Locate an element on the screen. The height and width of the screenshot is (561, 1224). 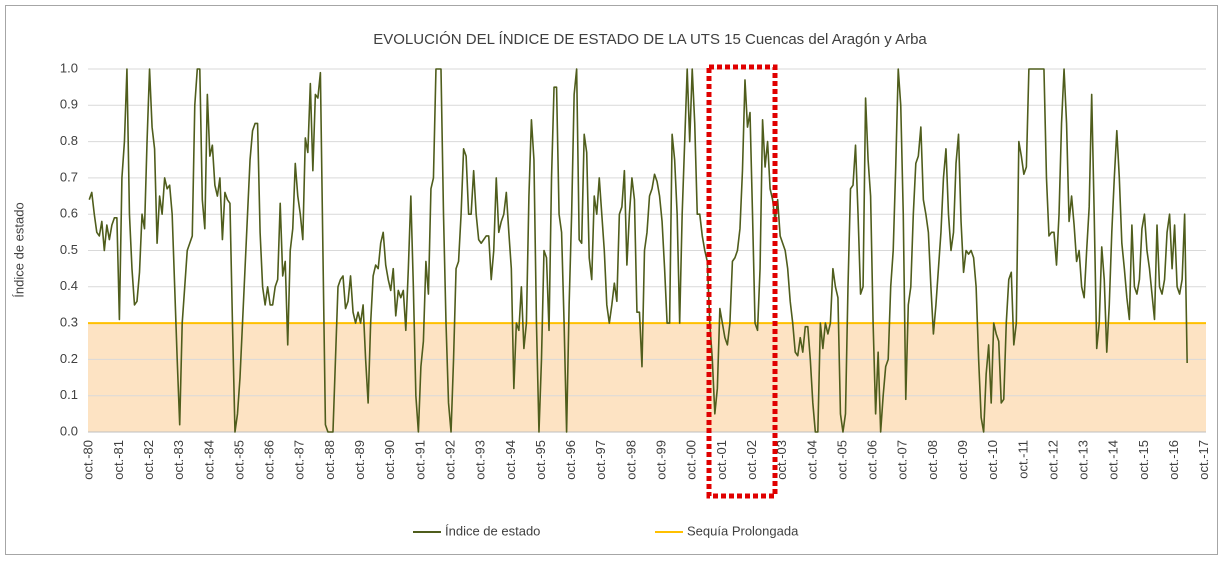
y-tick-label: 0.4 is located at coordinates (69, 285).